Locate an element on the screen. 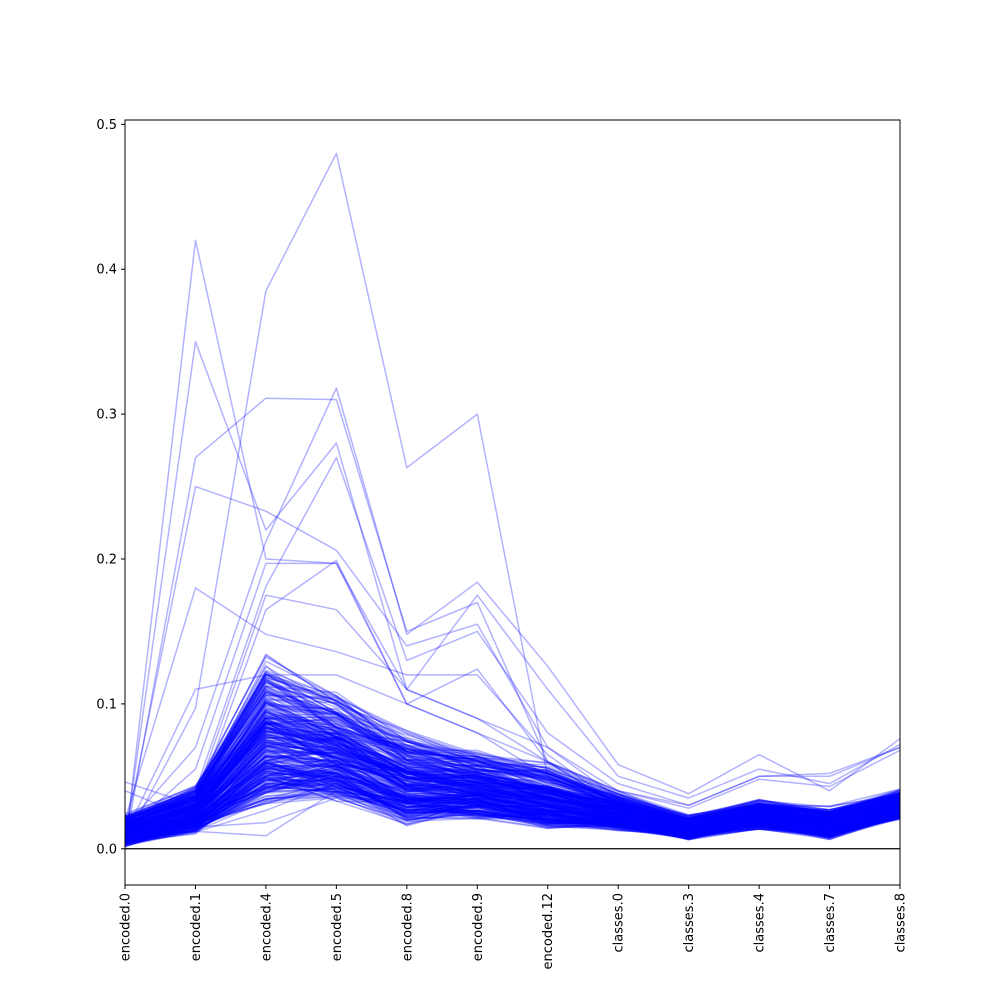  x-tick-label: classes.0 is located at coordinates (619, 922).